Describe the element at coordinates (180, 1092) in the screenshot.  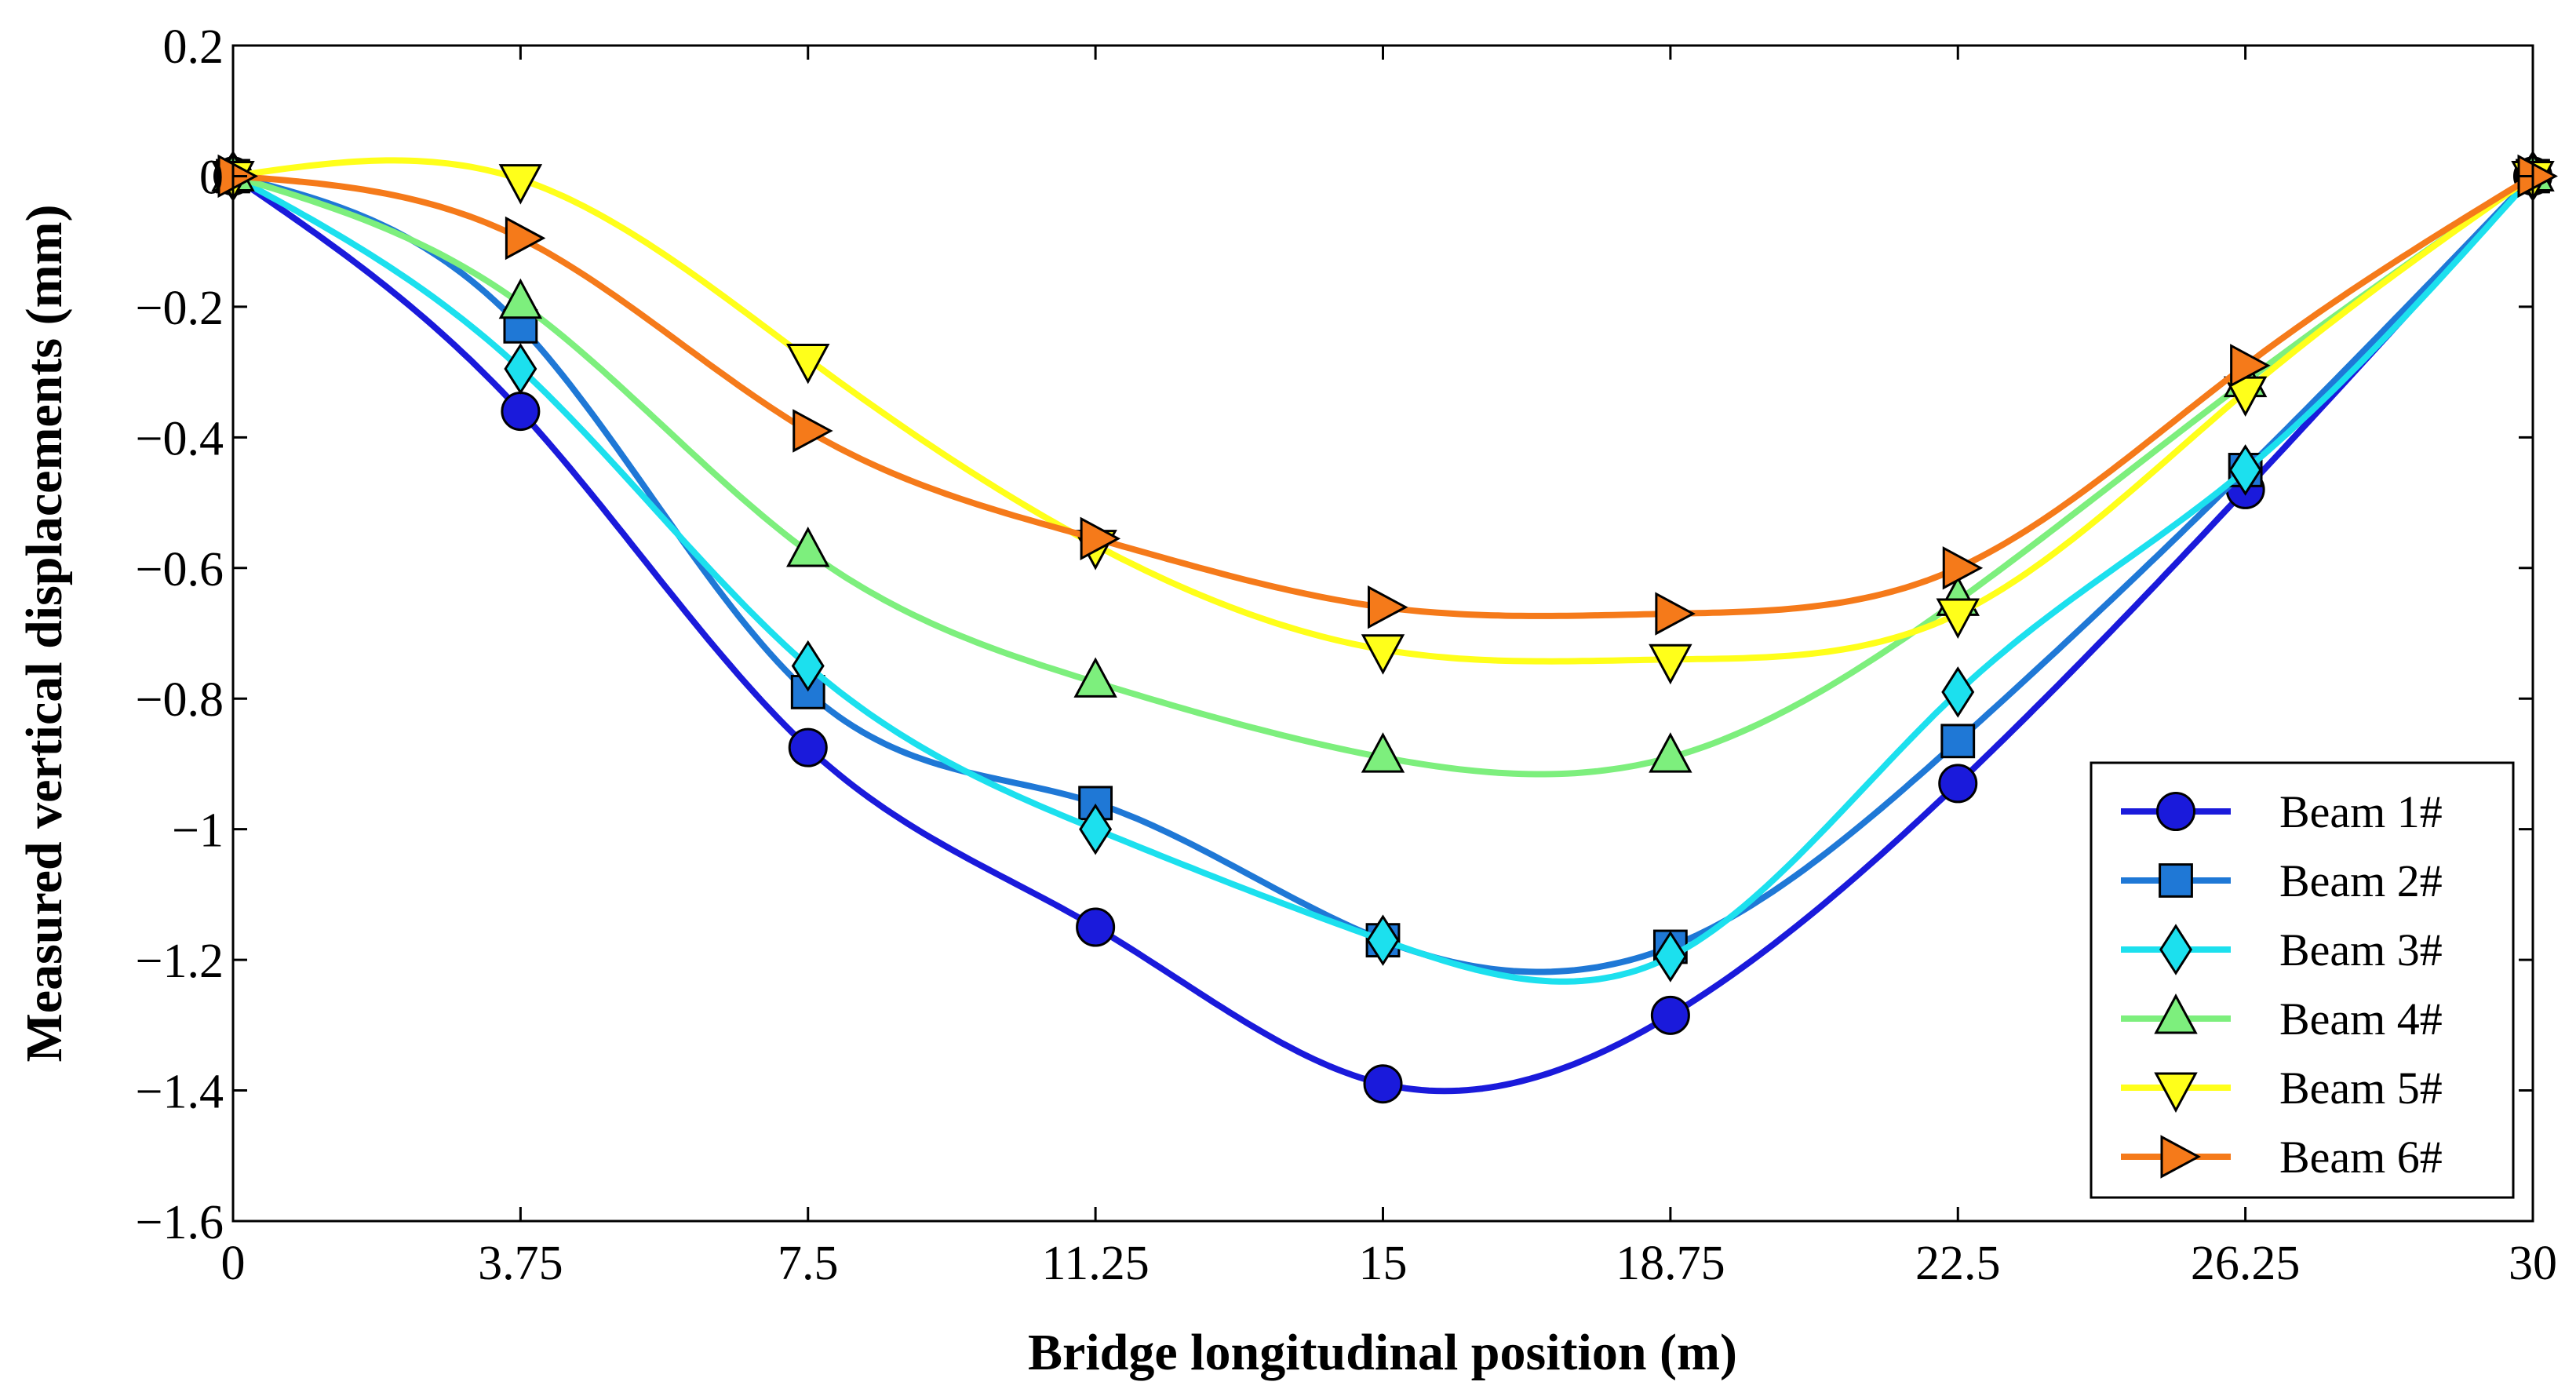
I see `y-tick-label: −1.4` at that location.